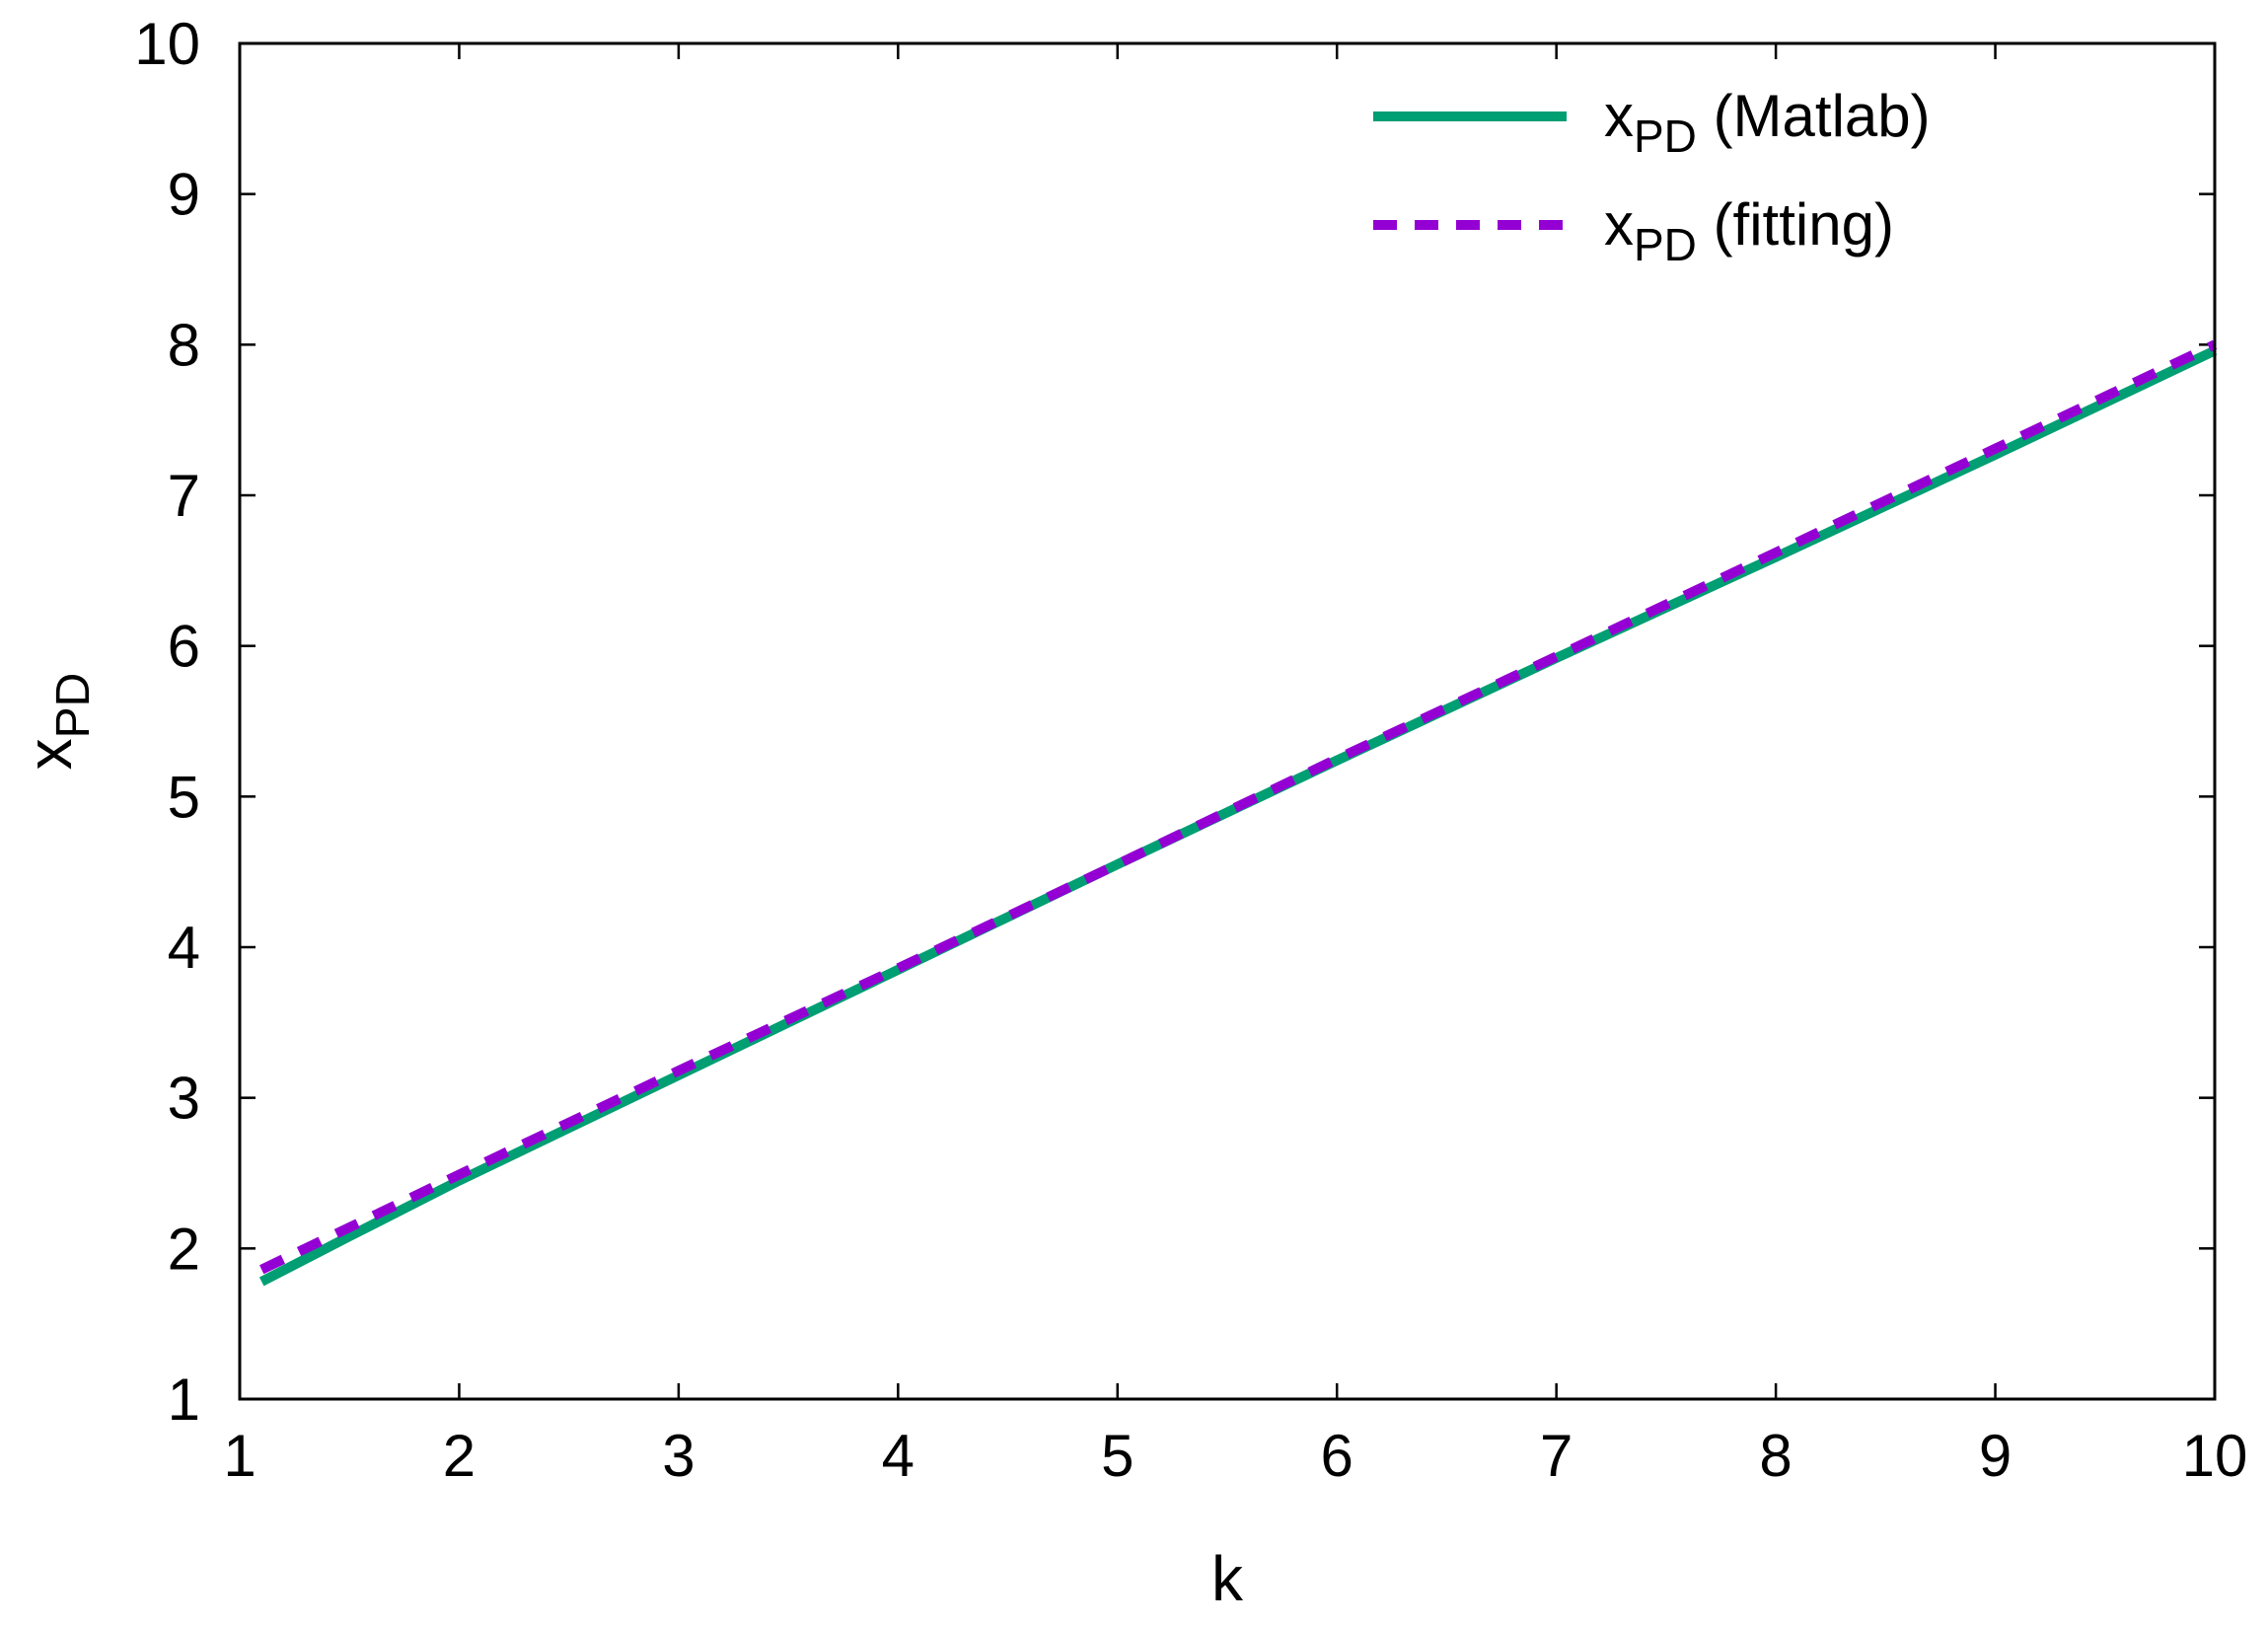  Describe the element at coordinates (239, 1456) in the screenshot. I see `x-tick-label: 1` at that location.